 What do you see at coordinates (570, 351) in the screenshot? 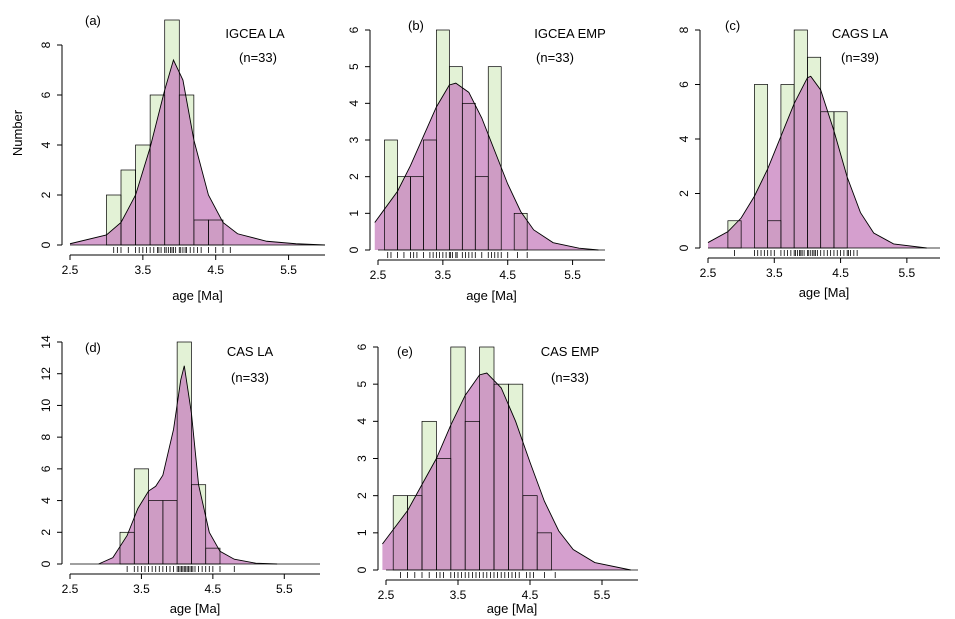
I see `panel-title: CAS EMP` at bounding box center [570, 351].